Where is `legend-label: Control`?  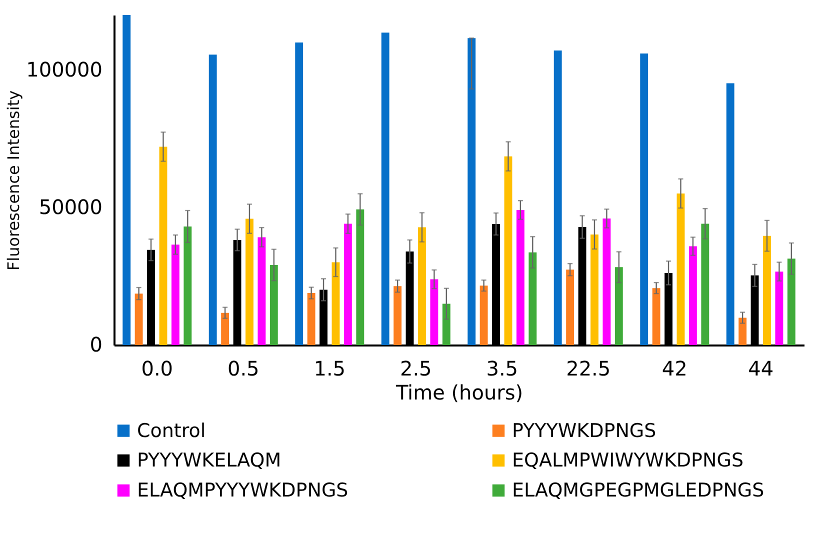 legend-label: Control is located at coordinates (171, 431).